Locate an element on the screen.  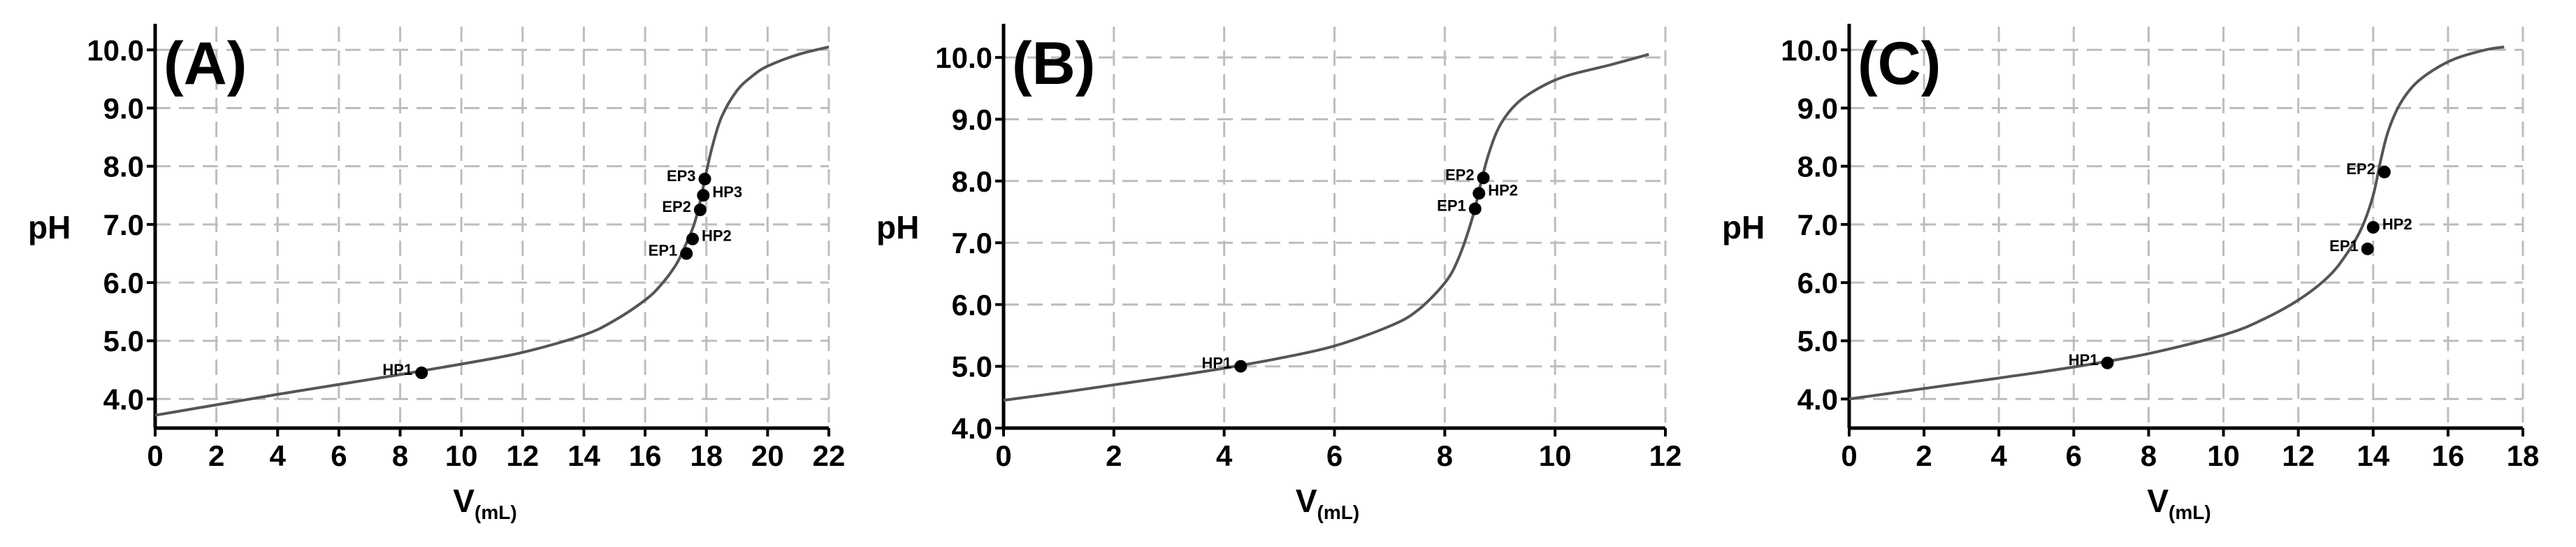
point-ep3 is located at coordinates (704, 178).